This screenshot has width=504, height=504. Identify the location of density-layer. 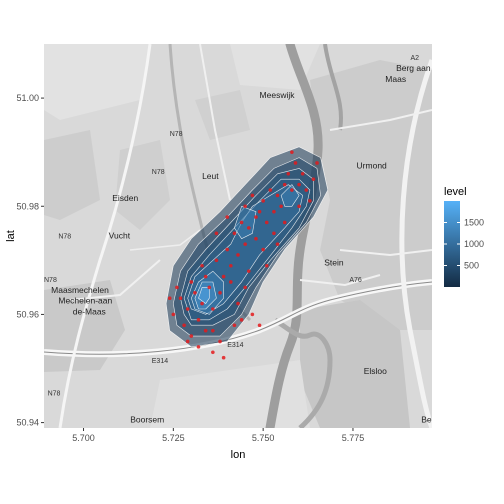
(247, 247).